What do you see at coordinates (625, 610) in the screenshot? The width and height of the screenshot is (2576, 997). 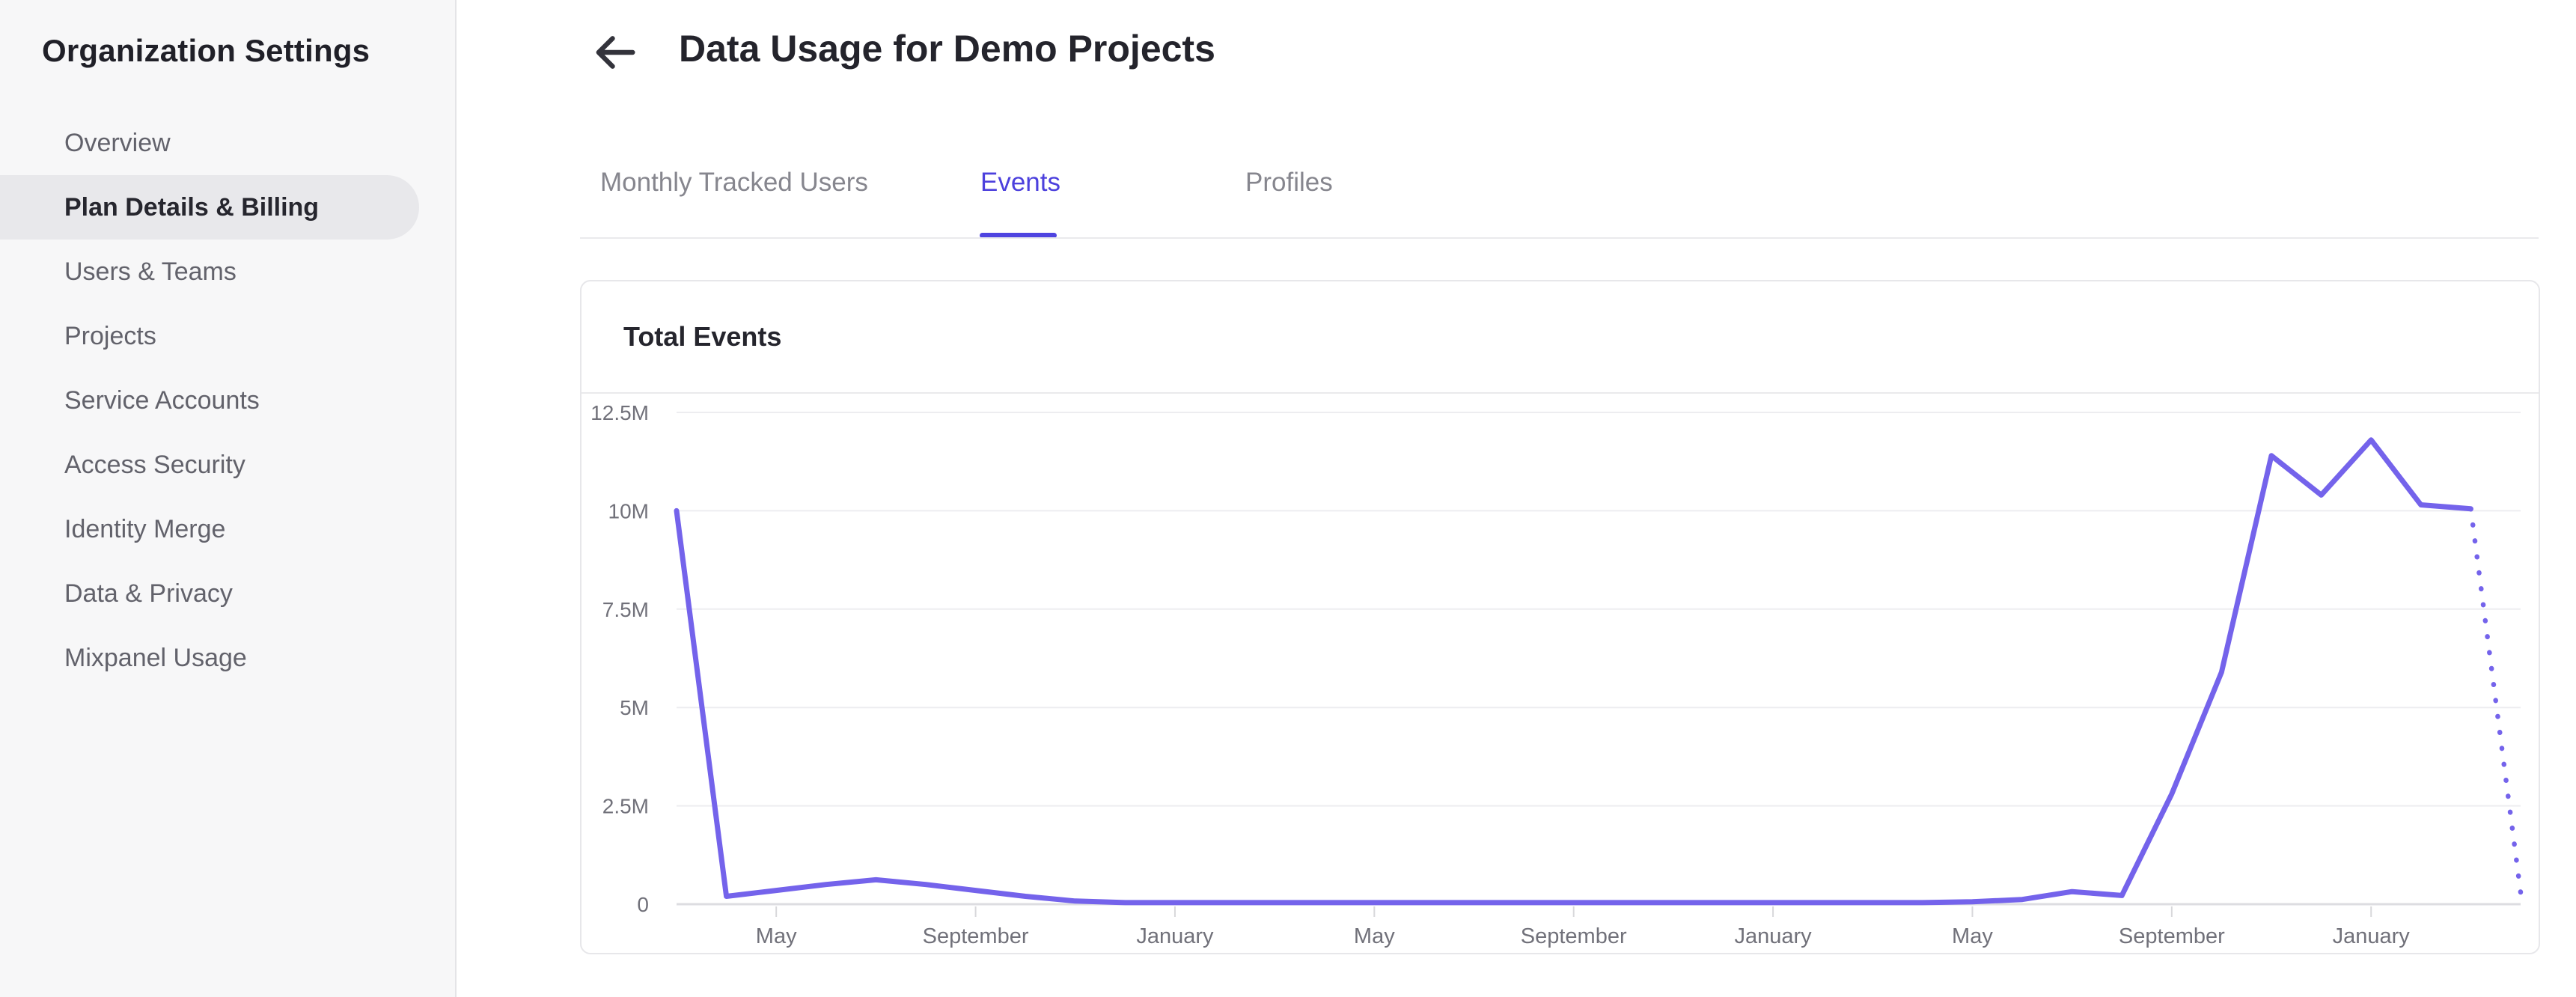 I see `y-axis-label: 7.5M` at bounding box center [625, 610].